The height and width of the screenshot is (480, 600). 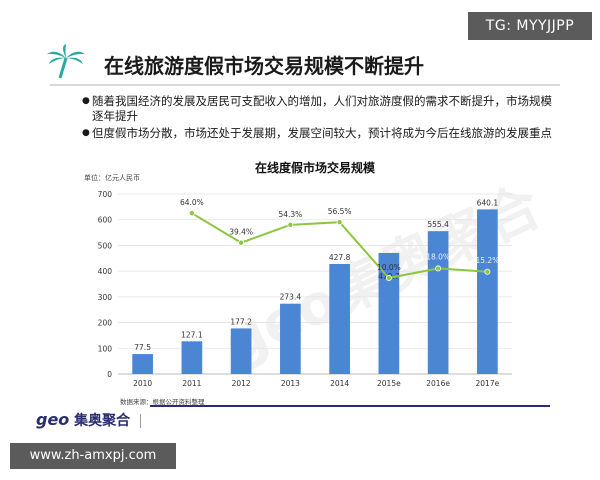 I want to click on x-tick-label: 2015e, so click(x=389, y=383).